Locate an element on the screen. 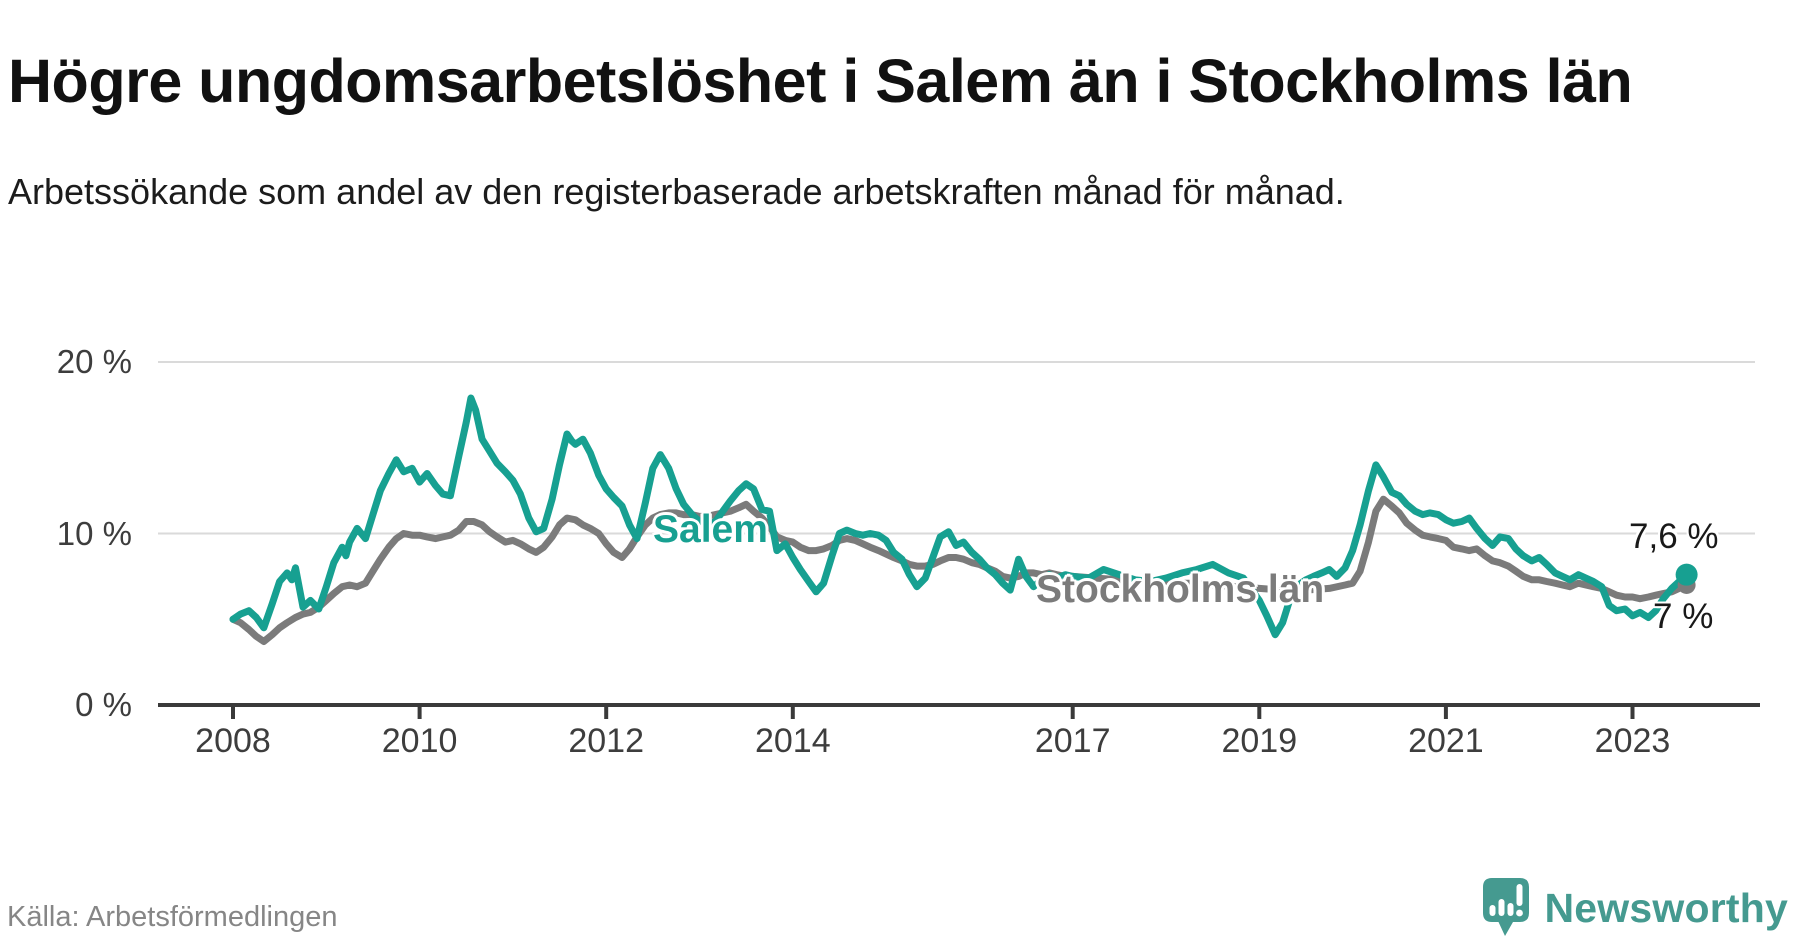  series-label-stockholms-lan: Stockholms län is located at coordinates (1180, 589).